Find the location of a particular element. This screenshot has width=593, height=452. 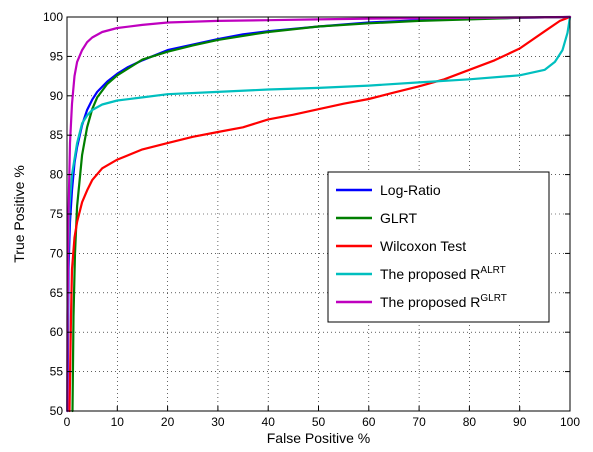

x-tick-label: 40 is located at coordinates (269, 422).